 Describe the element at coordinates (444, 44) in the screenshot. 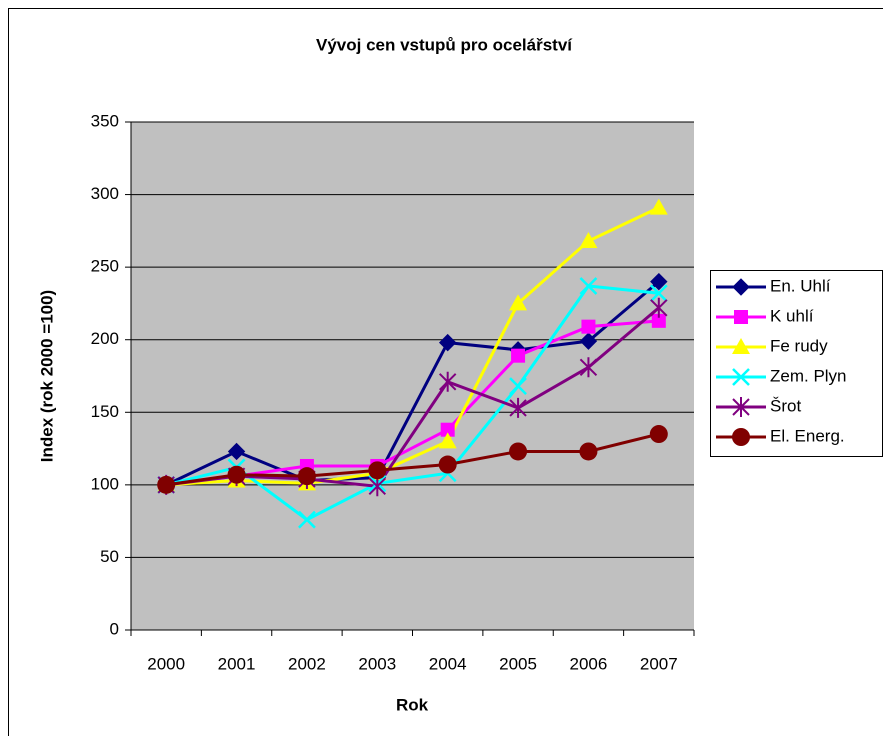

I see `chart-title: Vývoj cen vstupů pro ocelářství` at that location.